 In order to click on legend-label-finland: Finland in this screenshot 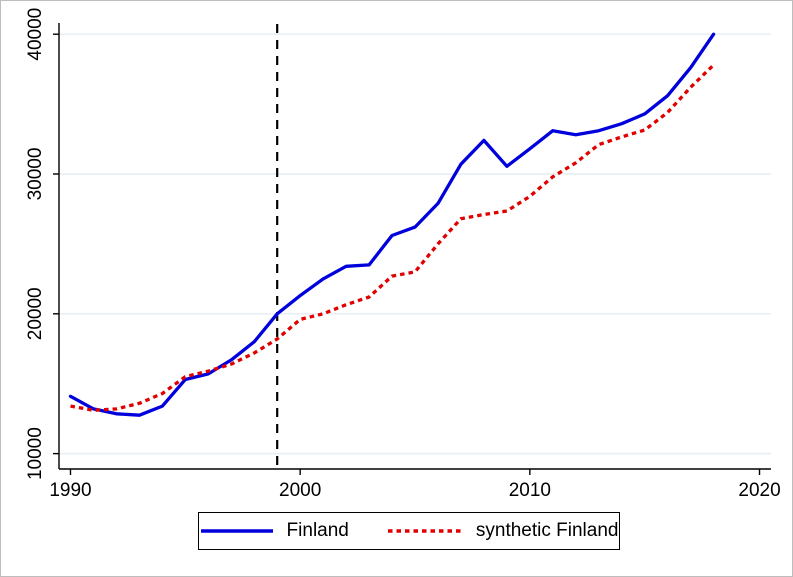, I will do `click(317, 530)`.